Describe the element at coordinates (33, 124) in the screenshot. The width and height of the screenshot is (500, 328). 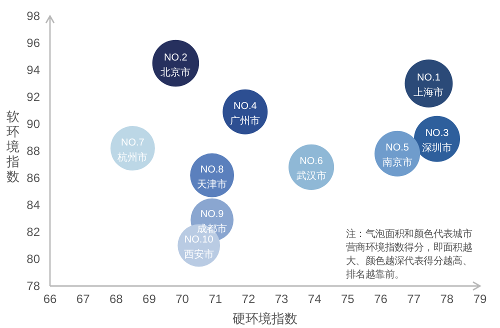
I see `y-tick-label: 90` at that location.